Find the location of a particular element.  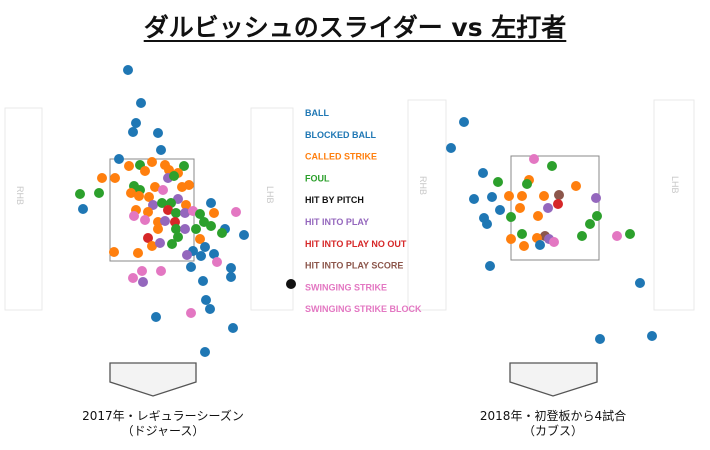

caption-2017-line2: （ドジャース） is located at coordinates (163, 431).